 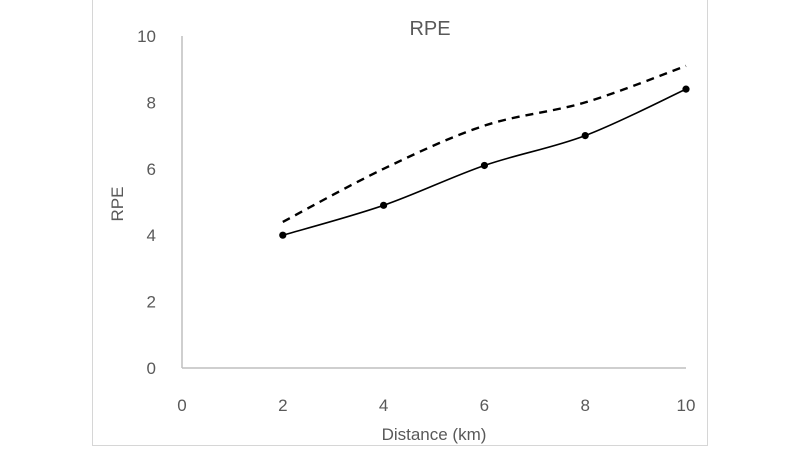 I want to click on x-tick-label: 4, so click(x=383, y=405).